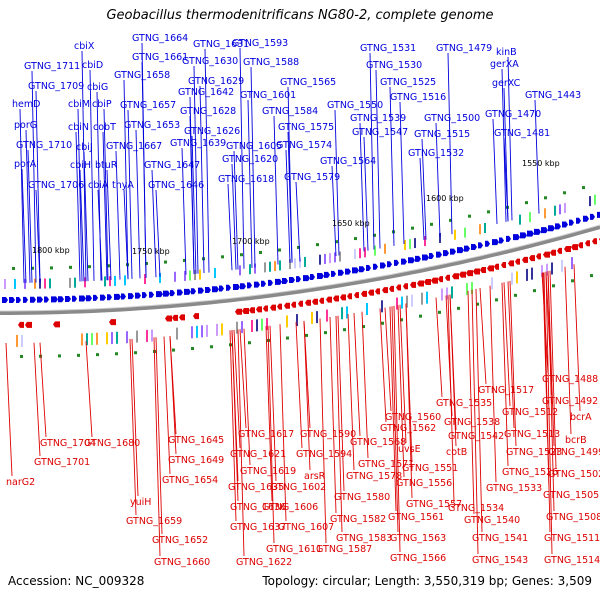 The height and width of the screenshot is (600, 600). Describe the element at coordinates (430, 468) in the screenshot. I see `reverse-gene-label: GTNG_1551` at that location.